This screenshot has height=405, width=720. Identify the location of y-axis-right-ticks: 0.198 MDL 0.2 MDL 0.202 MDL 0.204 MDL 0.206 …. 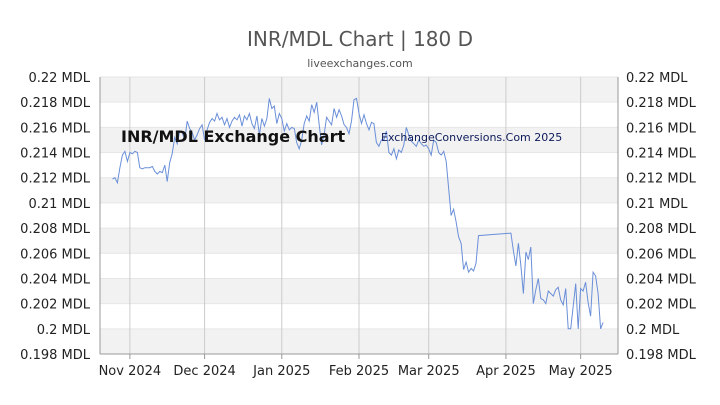
(661, 217).